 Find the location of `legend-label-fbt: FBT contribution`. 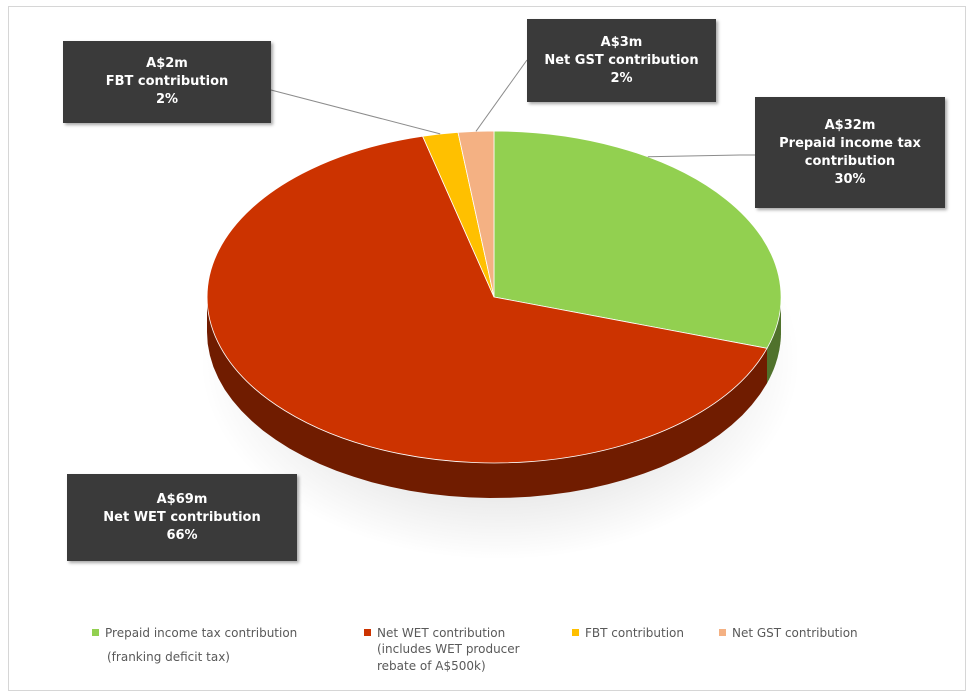

legend-label-fbt: FBT contribution is located at coordinates (635, 633).